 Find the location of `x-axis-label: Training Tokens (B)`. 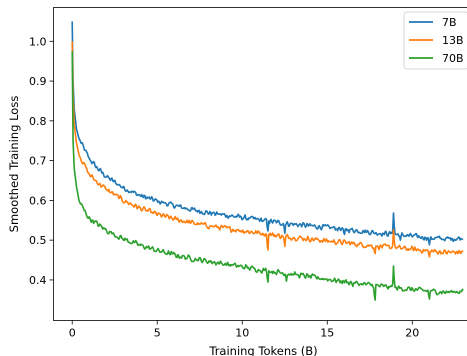

x-axis-label: Training Tokens (B) is located at coordinates (262, 350).